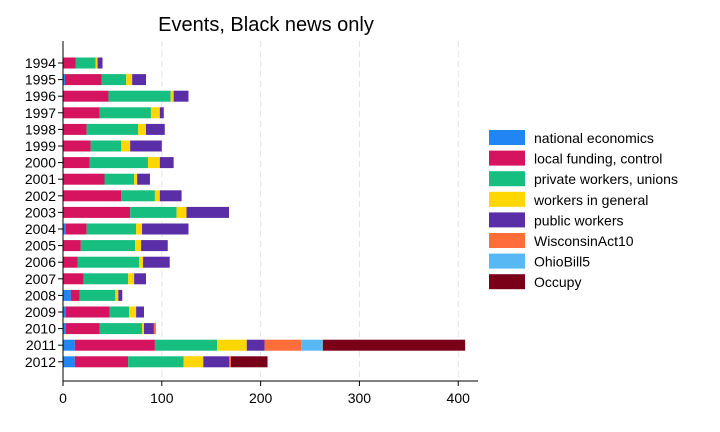  What do you see at coordinates (75, 129) in the screenshot?
I see `bar-segment-1998-local-funding-control` at bounding box center [75, 129].